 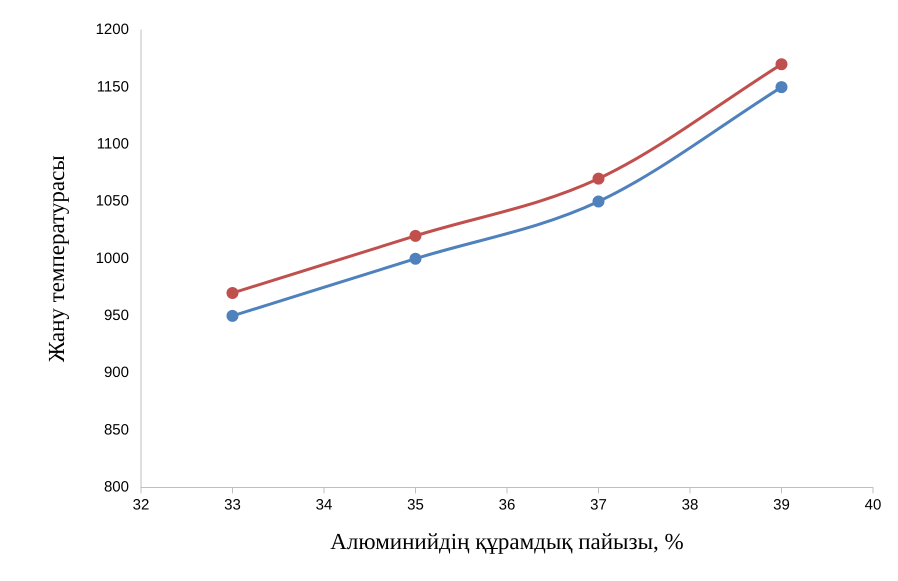 I want to click on x-tick-label: 36, so click(x=507, y=505).